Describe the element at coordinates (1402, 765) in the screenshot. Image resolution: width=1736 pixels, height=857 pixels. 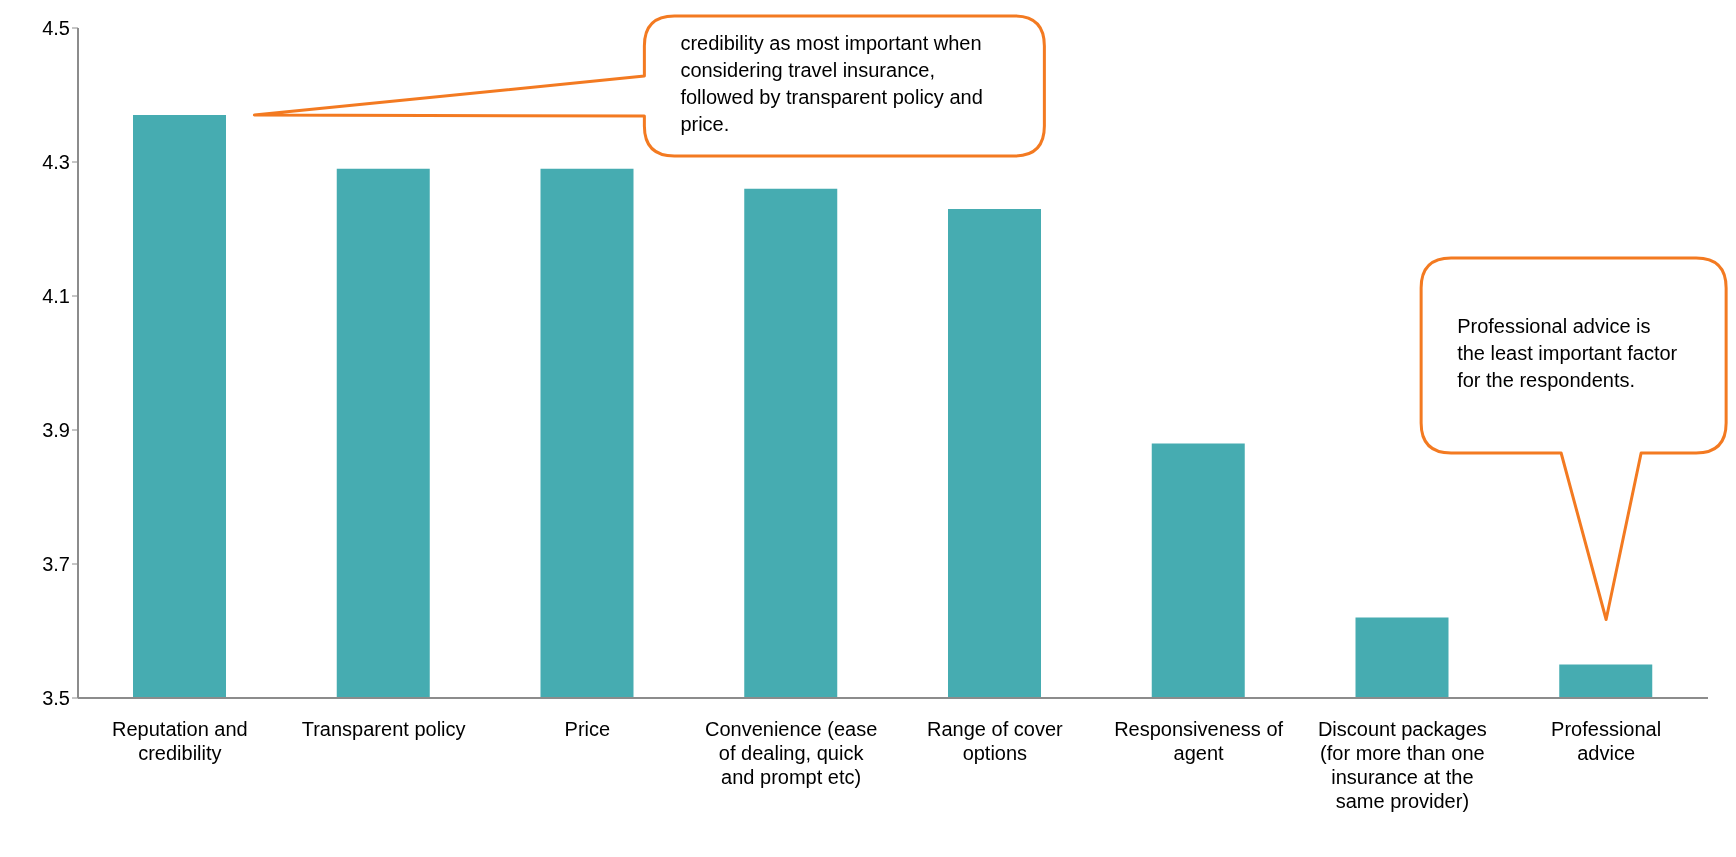
I see `x-tick-label: Discount packages (for more than one insurance at the same provider)` at that location.